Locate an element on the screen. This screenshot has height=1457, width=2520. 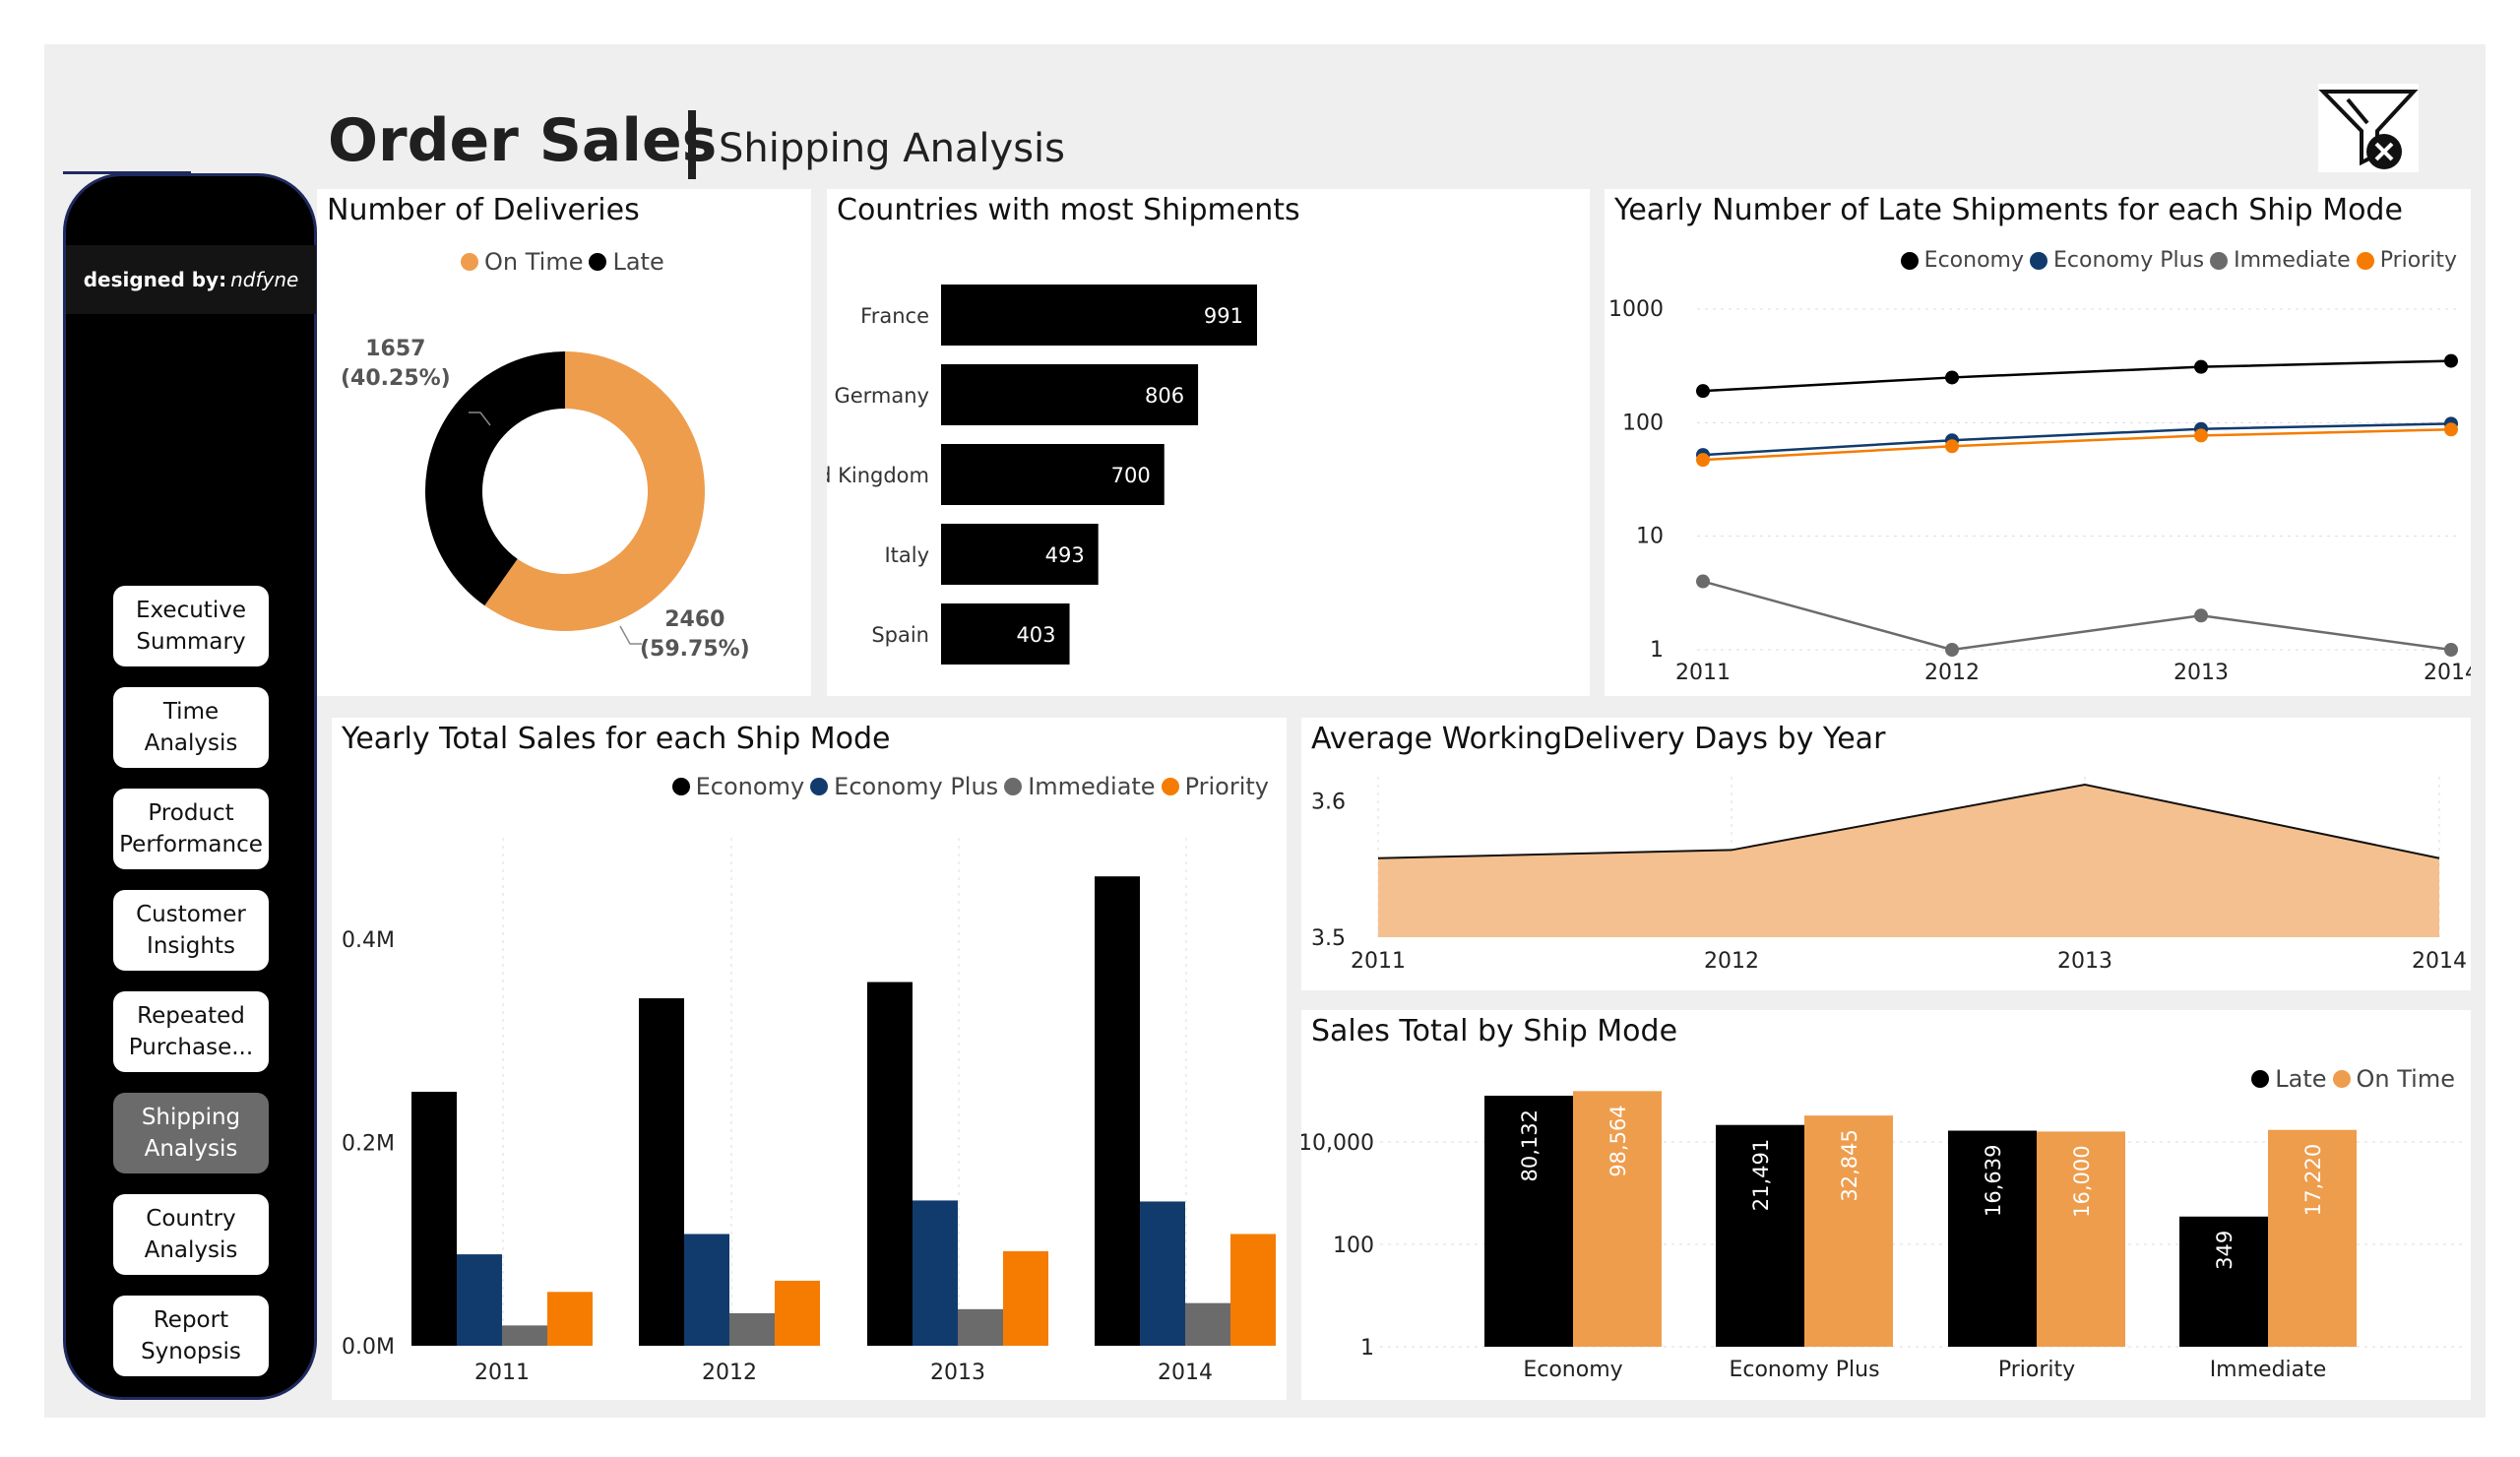
y-tick-label: 3.6 is located at coordinates (1328, 803).